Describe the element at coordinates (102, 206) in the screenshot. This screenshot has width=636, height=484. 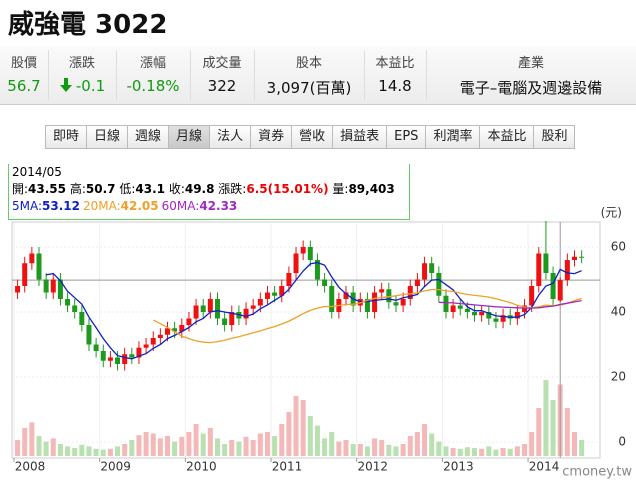
I see `ma-label: 20MA:` at that location.